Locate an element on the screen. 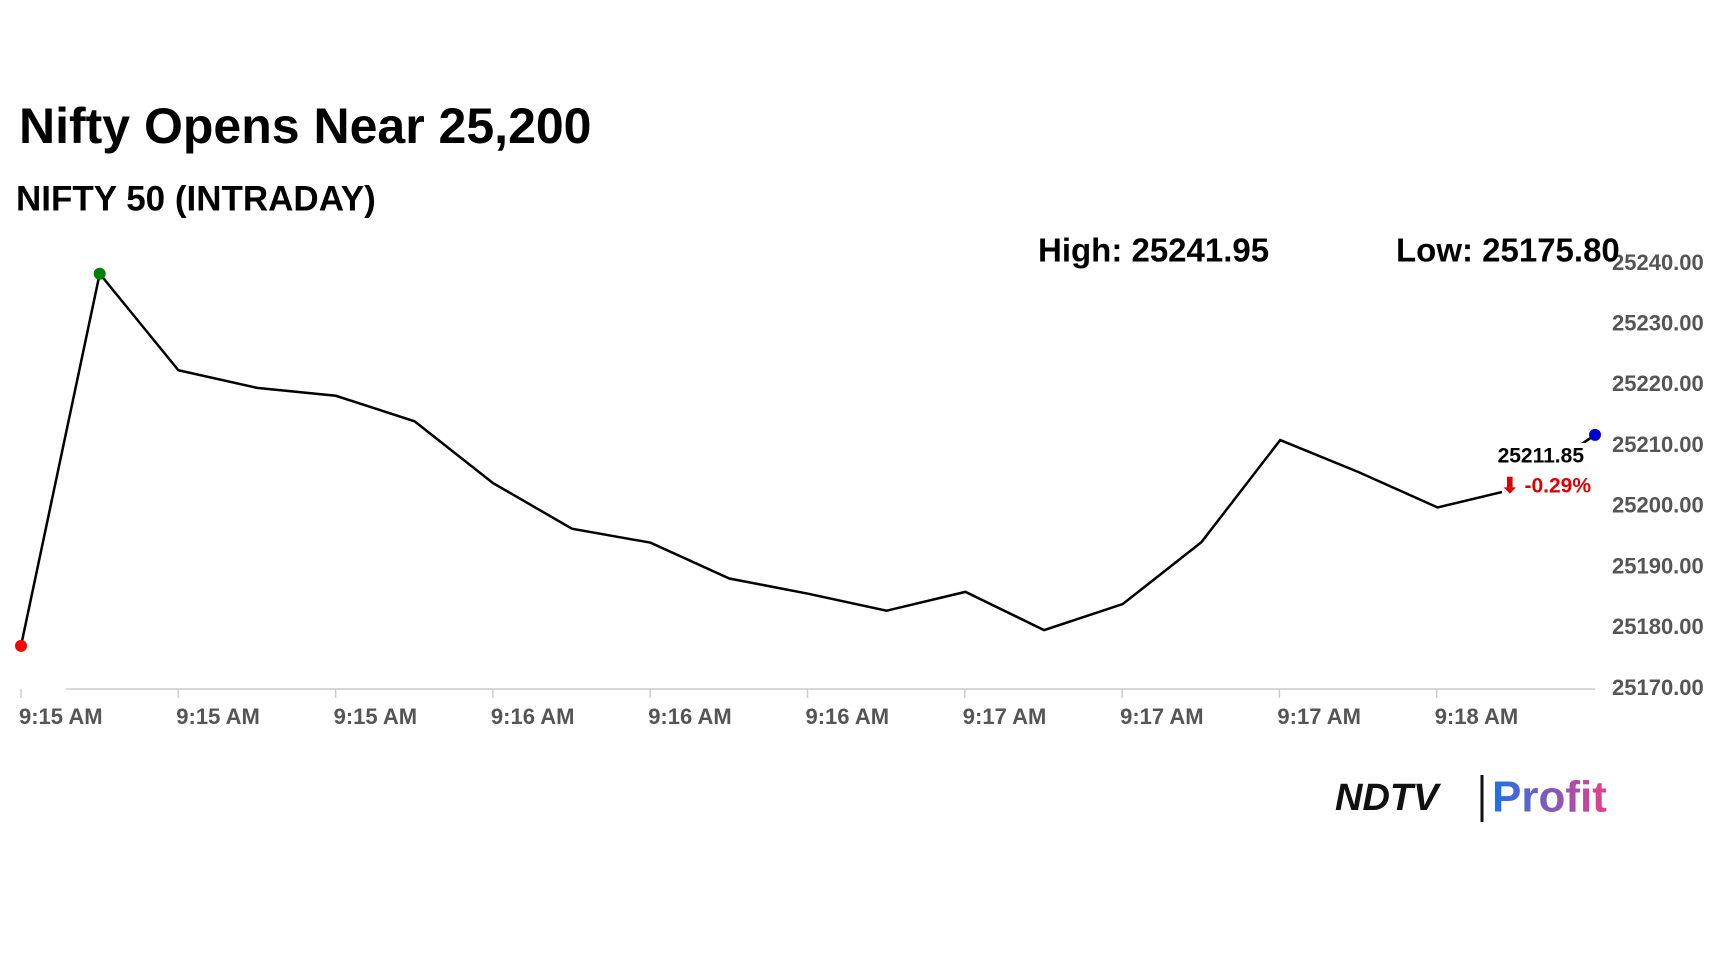 The image size is (1728, 972). y-tick-label: 25210.00 is located at coordinates (1658, 444).